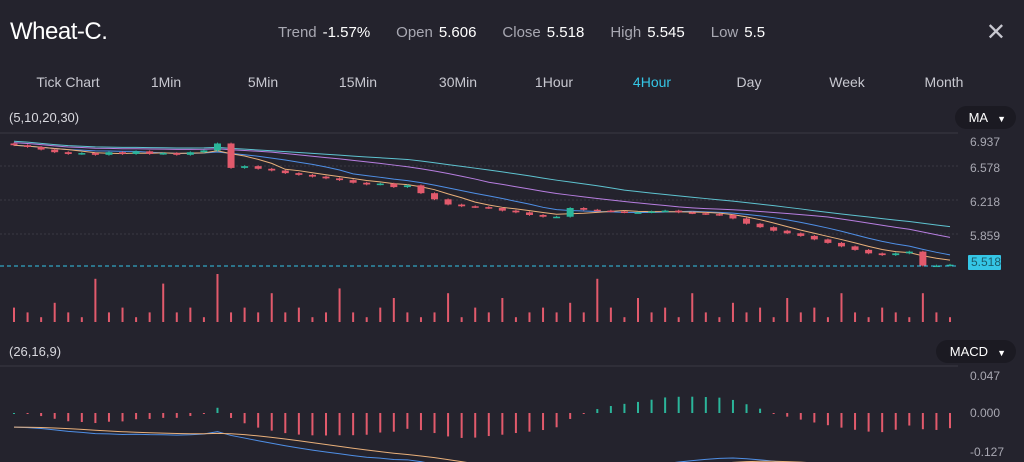  What do you see at coordinates (749, 82) in the screenshot?
I see `tab-day: Day` at bounding box center [749, 82].